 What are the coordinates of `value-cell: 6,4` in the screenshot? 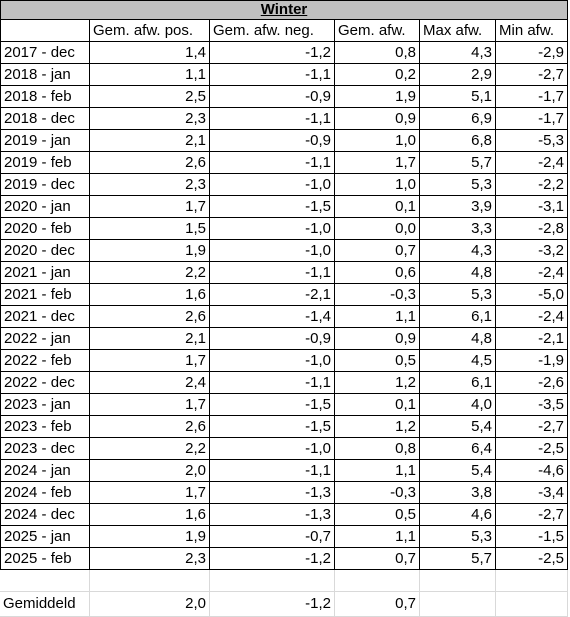 It's located at (458, 449).